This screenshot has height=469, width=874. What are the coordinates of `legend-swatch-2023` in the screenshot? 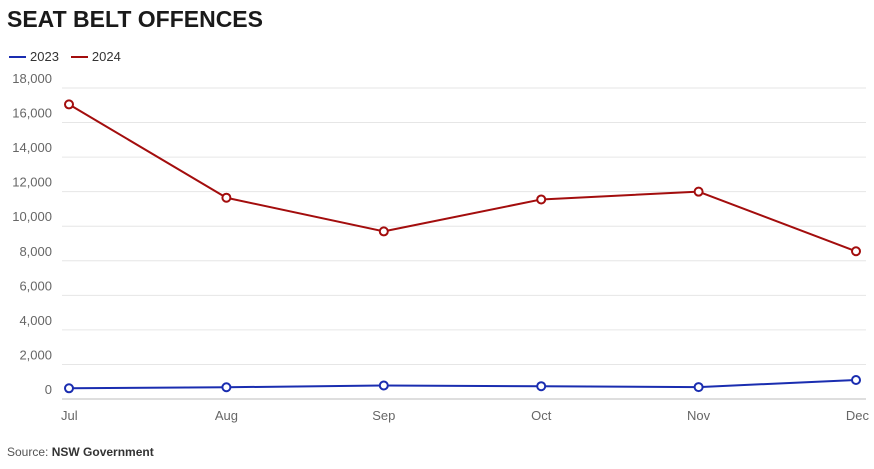 It's located at (17, 56).